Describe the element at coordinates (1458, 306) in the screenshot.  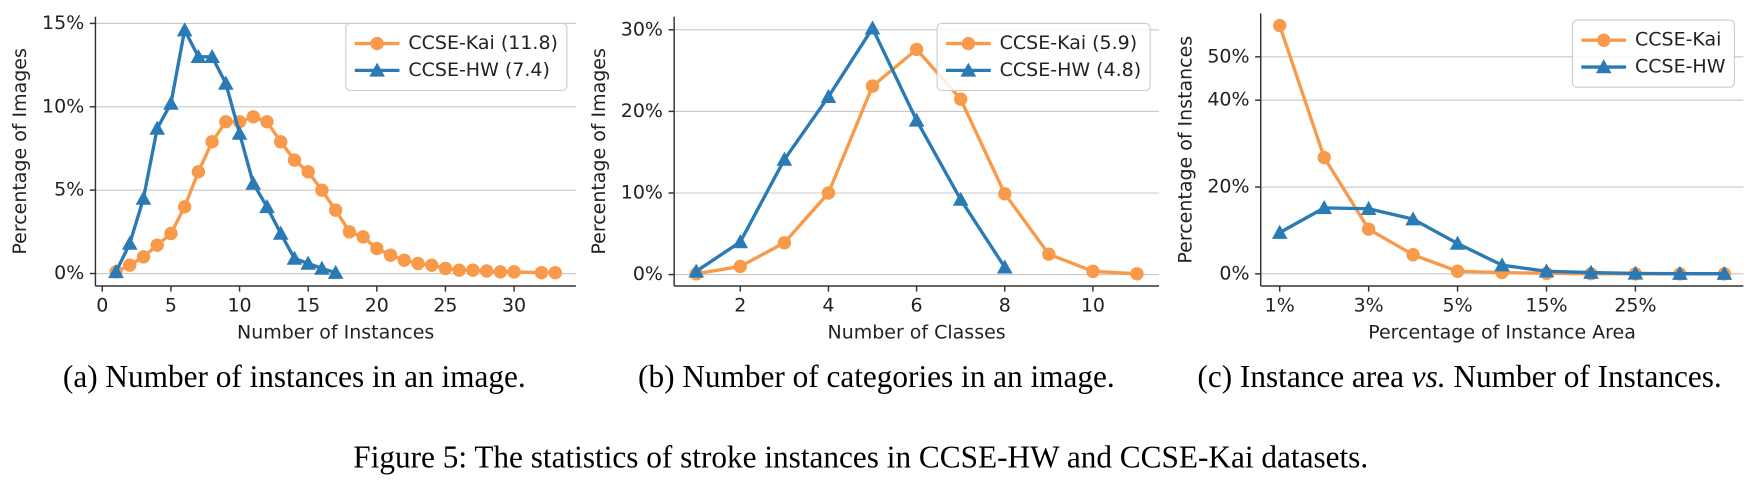
I see `x-tick-label: 5%` at that location.